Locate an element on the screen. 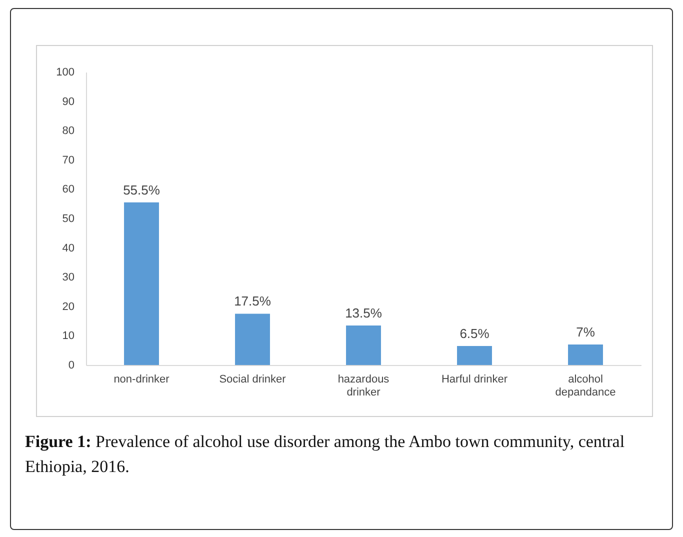 This screenshot has width=683, height=537. y-tick-label: 80 is located at coordinates (68, 131).